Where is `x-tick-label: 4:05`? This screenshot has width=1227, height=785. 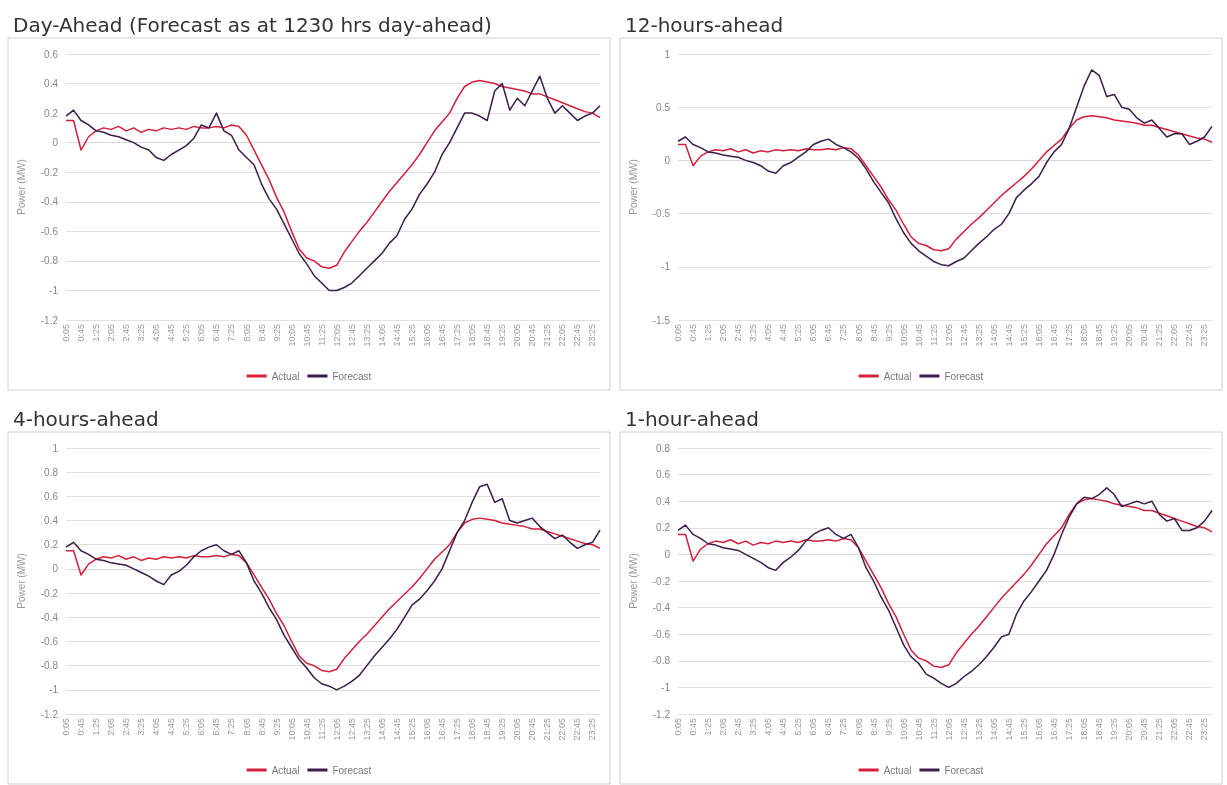 x-tick-label: 4:05 is located at coordinates (156, 333).